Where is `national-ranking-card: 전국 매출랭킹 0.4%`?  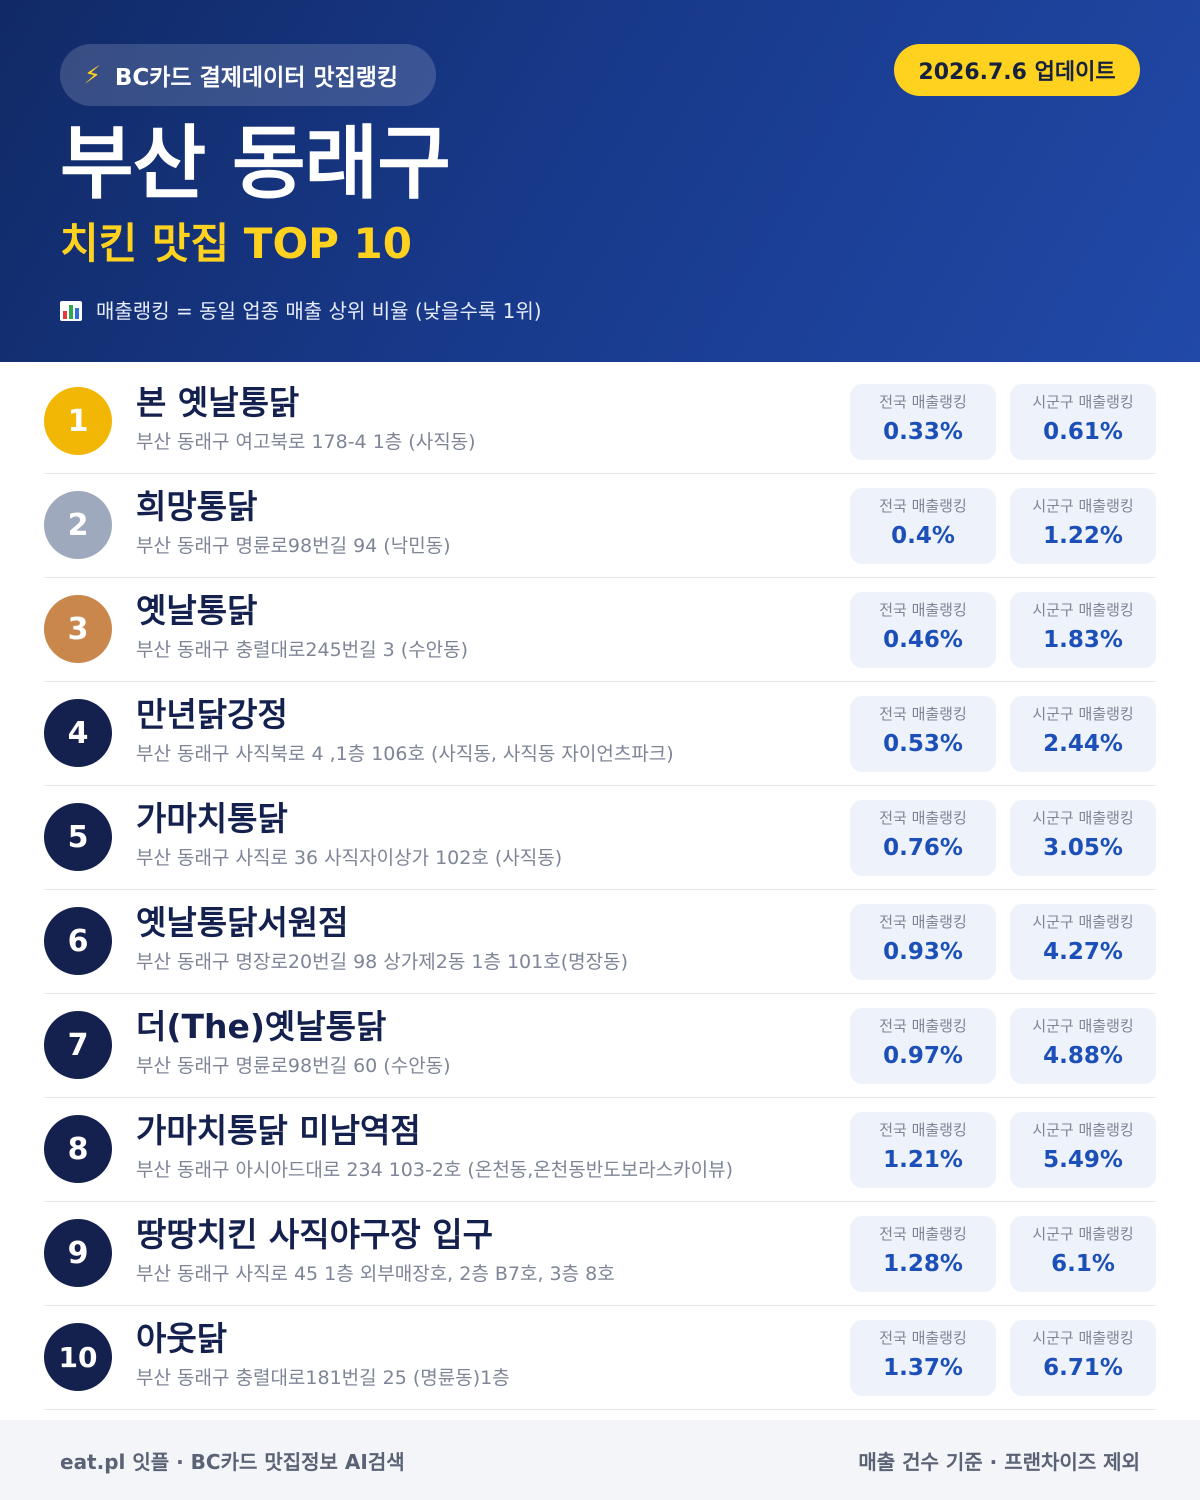 national-ranking-card: 전국 매출랭킹 0.4% is located at coordinates (923, 526).